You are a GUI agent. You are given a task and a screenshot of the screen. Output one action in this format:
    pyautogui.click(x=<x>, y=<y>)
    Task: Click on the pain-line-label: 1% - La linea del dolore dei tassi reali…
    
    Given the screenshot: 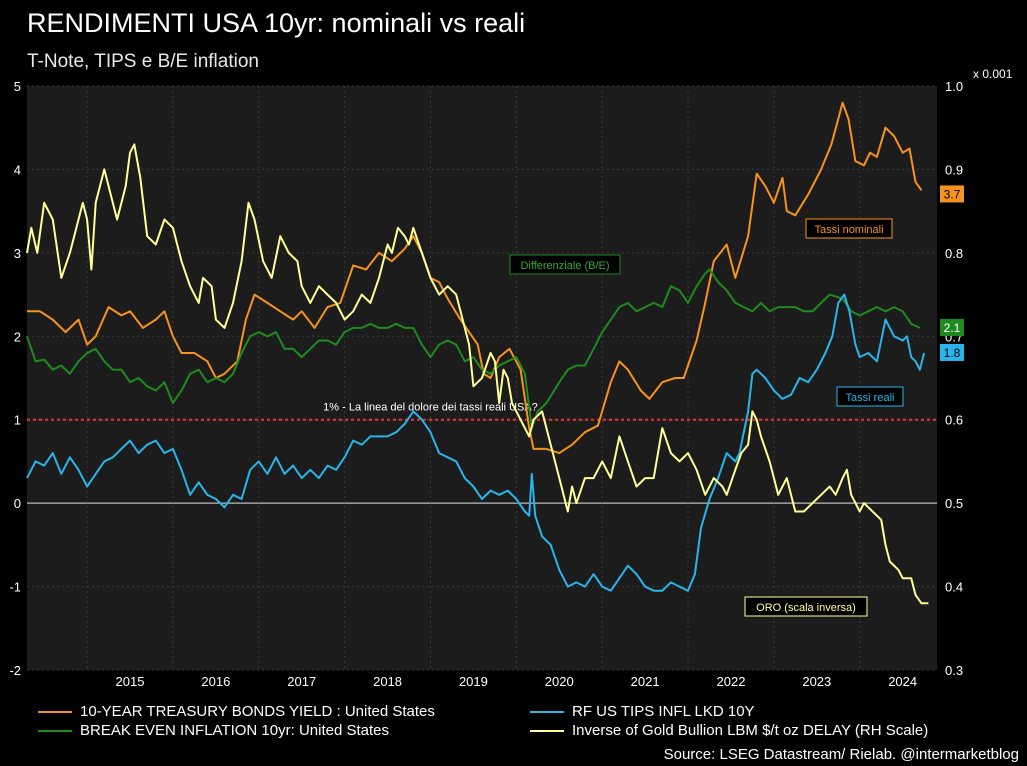 What is the action you would take?
    pyautogui.click(x=430, y=408)
    